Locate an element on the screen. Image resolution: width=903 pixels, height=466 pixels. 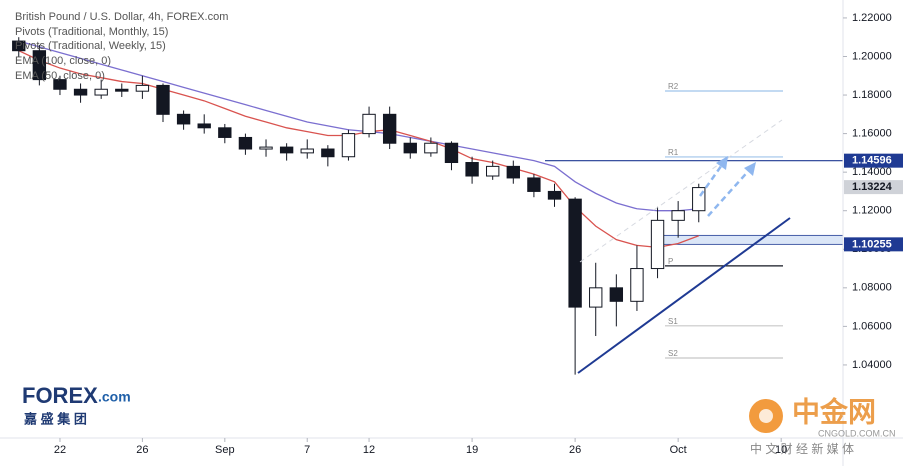
y-tick-label: 1.06000 is located at coordinates (872, 326).